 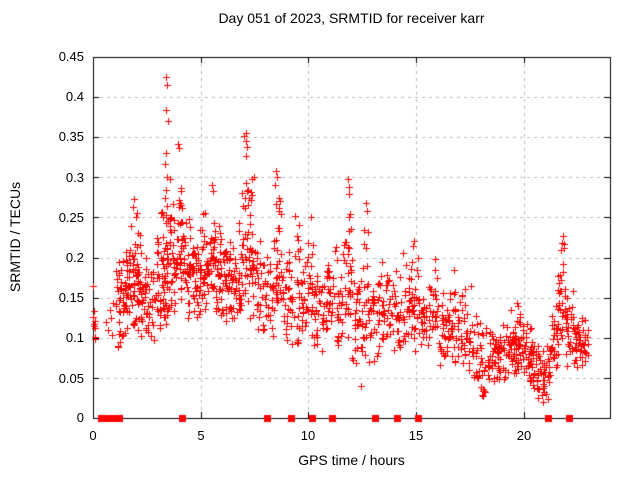 I want to click on x-tick-label: 15, so click(x=416, y=435).